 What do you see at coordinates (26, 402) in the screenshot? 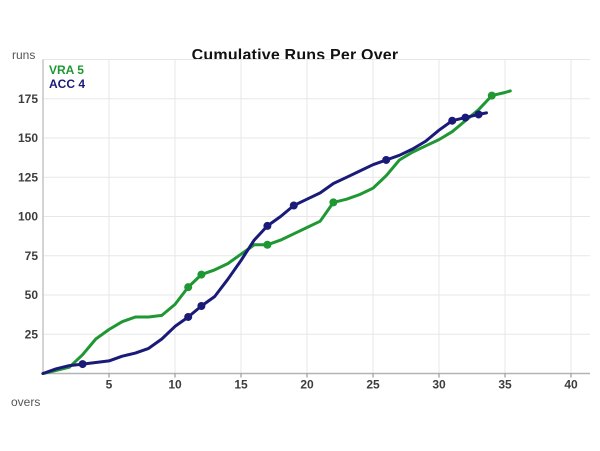
I see `x-axis-unit-label: overs` at bounding box center [26, 402].